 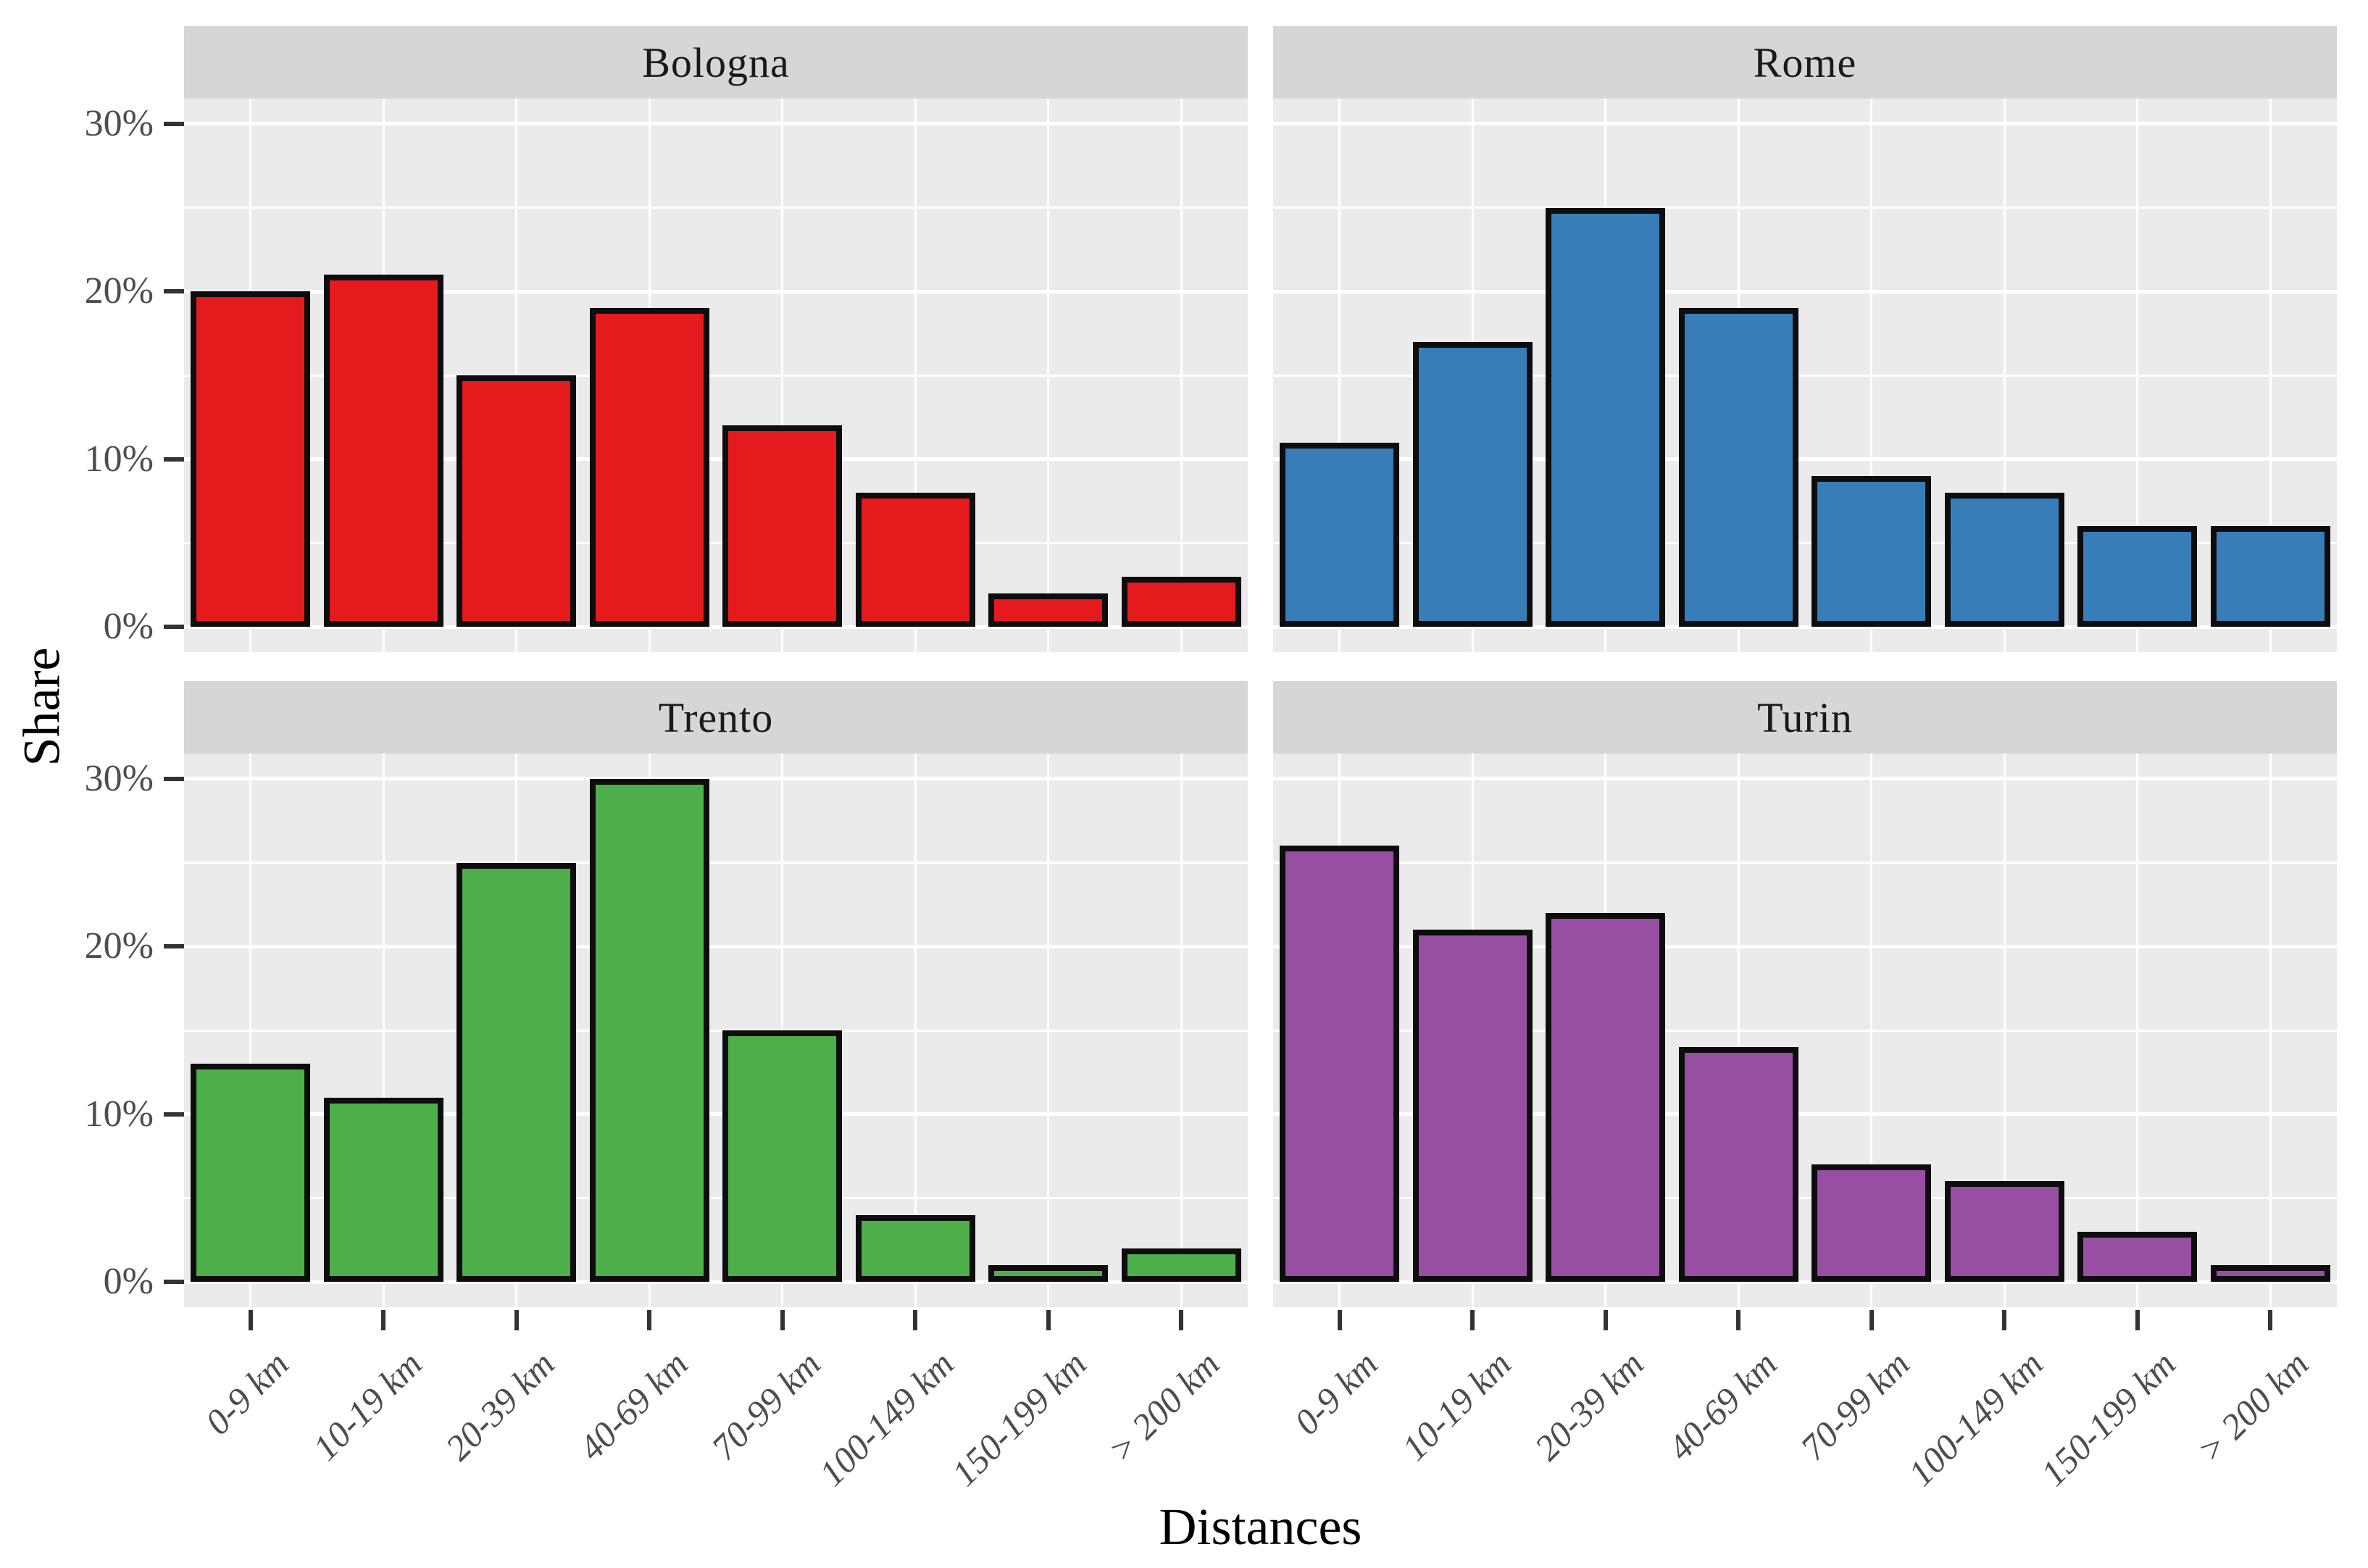 I want to click on bar-trento-0-9 km, so click(x=251, y=1173).